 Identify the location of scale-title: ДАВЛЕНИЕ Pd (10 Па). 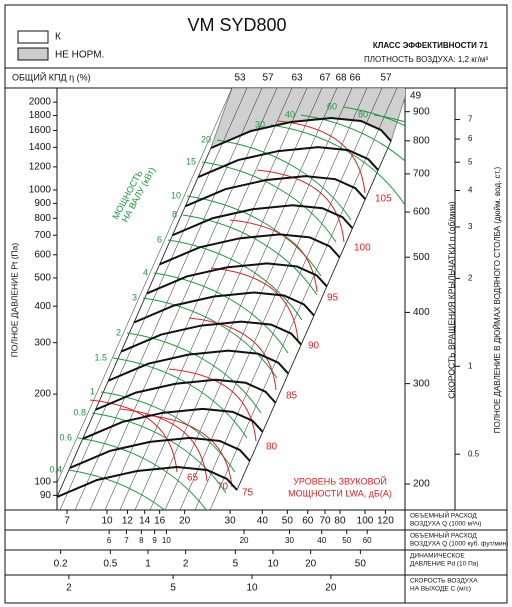
(444, 564).